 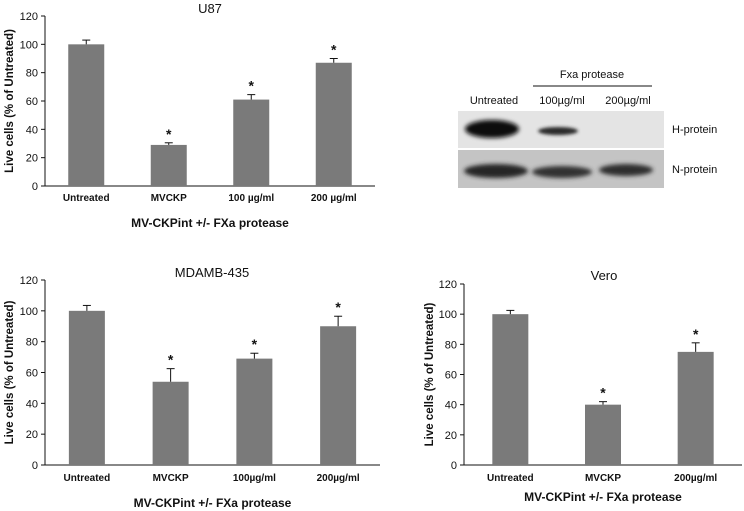 I want to click on blot-lane-label-untreated: Untreated, so click(x=494, y=101).